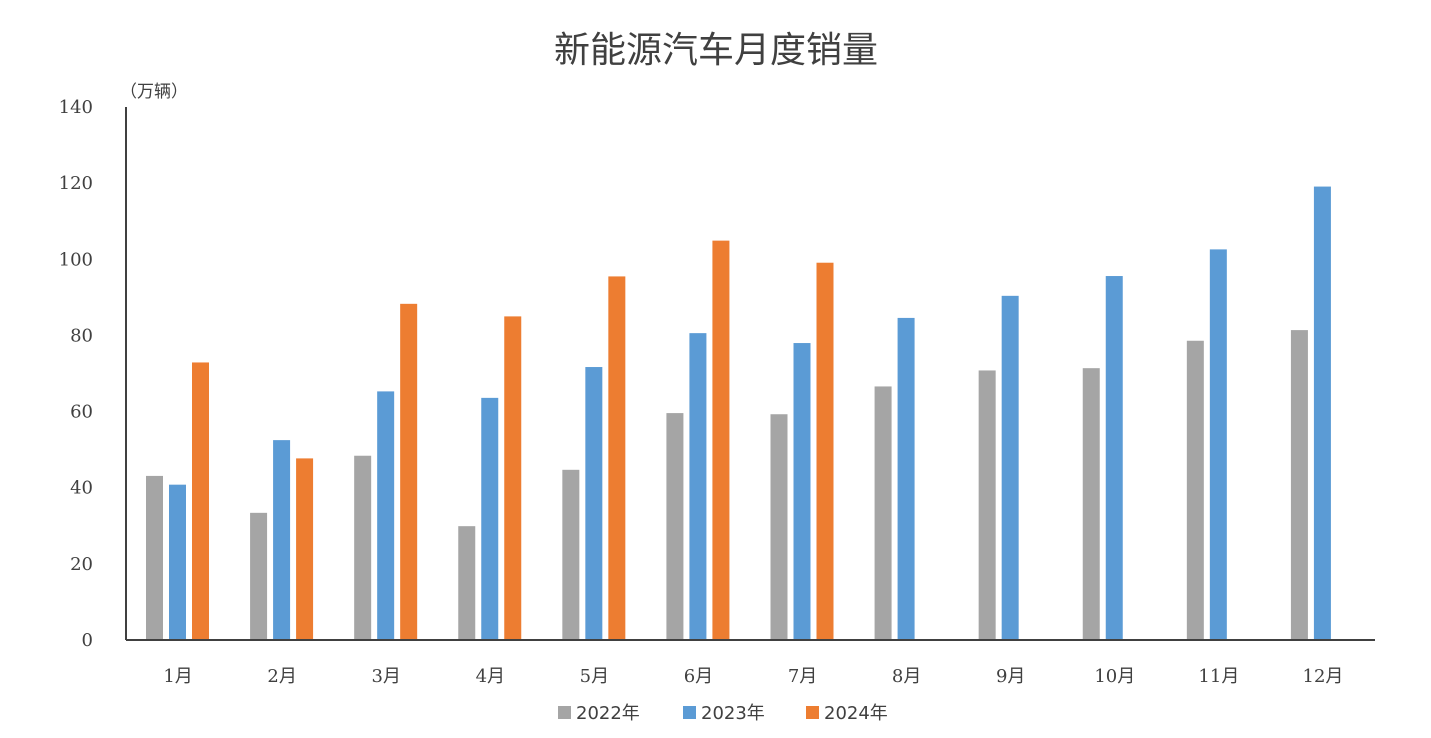 This screenshot has height=738, width=1431. What do you see at coordinates (753, 676) in the screenshot?
I see `x-tick-labels: 1月 2月 3月 4月 5月 6月 7月 8月 9月 10月 11月 12月` at bounding box center [753, 676].